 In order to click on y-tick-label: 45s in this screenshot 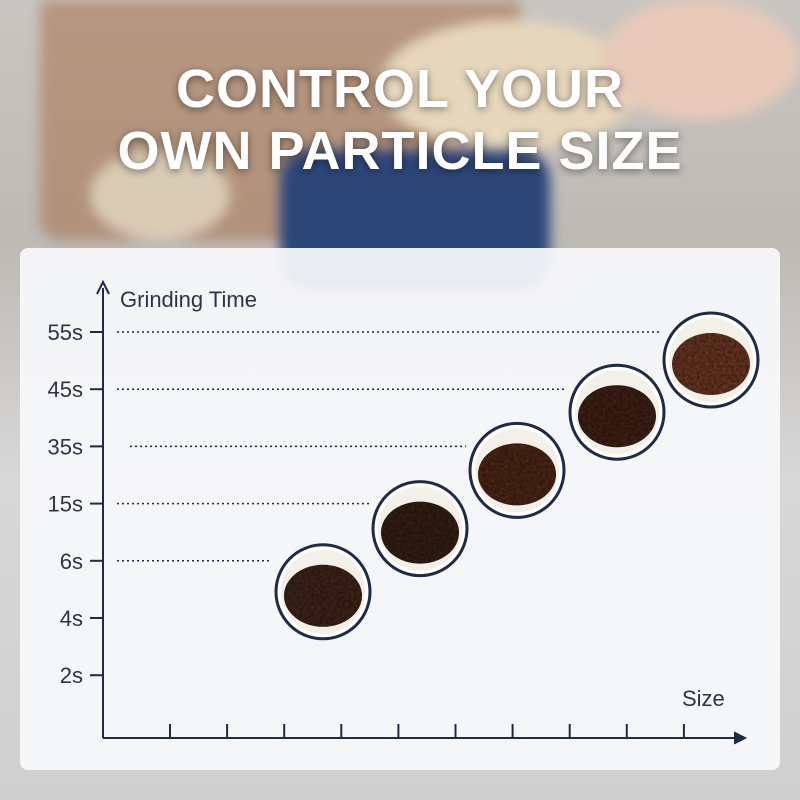, I will do `click(65, 389)`.